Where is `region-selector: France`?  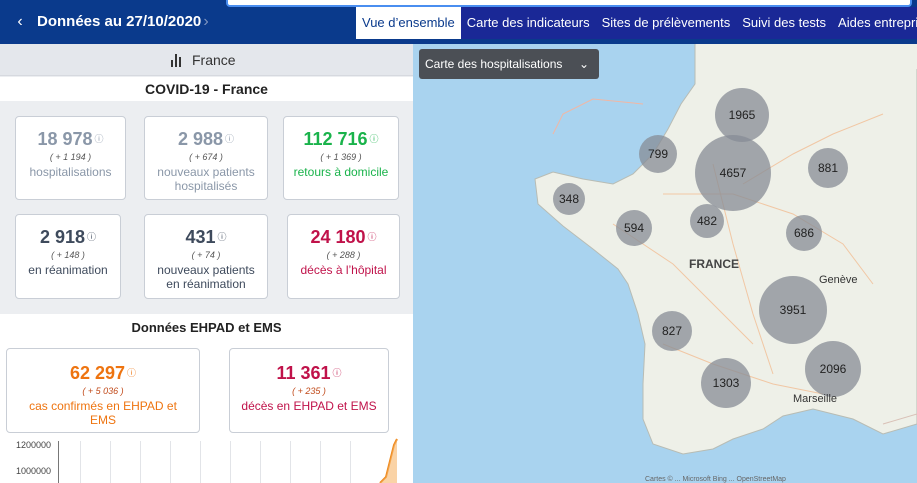
region-selector: France is located at coordinates (206, 60).